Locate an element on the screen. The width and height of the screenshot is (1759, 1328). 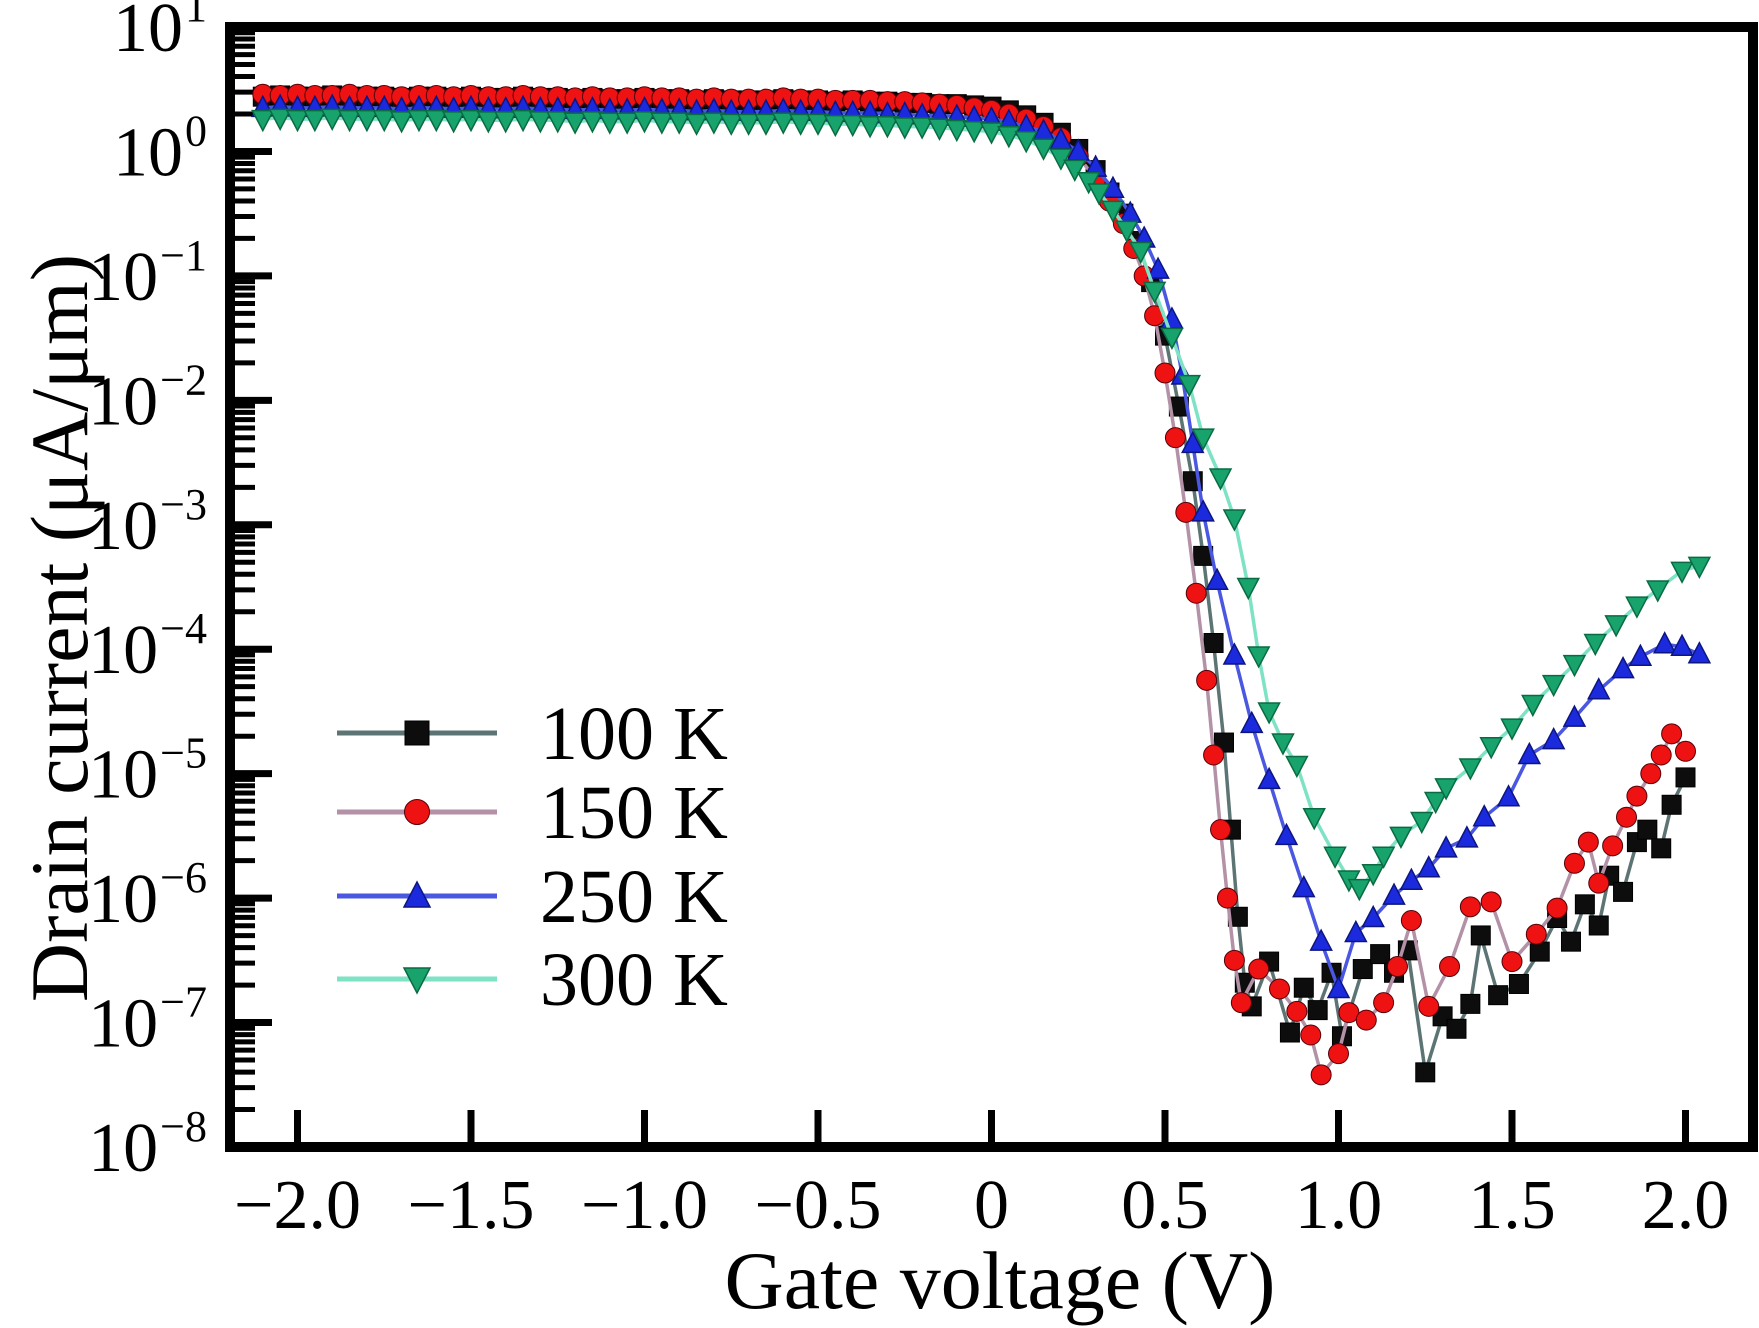
x-tick-label: −1.5 is located at coordinates (471, 1205).